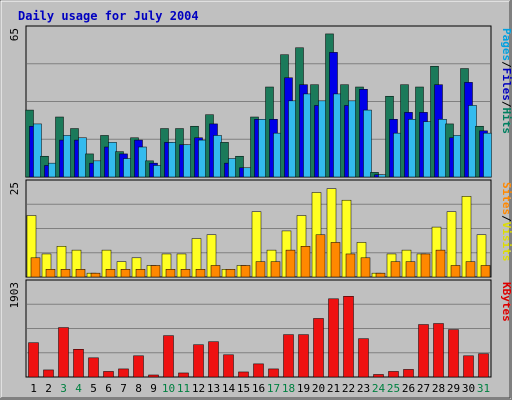 The height and width of the screenshot is (400, 512). What do you see at coordinates (108, 16) in the screenshot?
I see `chart-title: Daily usage for July 2004` at bounding box center [108, 16].